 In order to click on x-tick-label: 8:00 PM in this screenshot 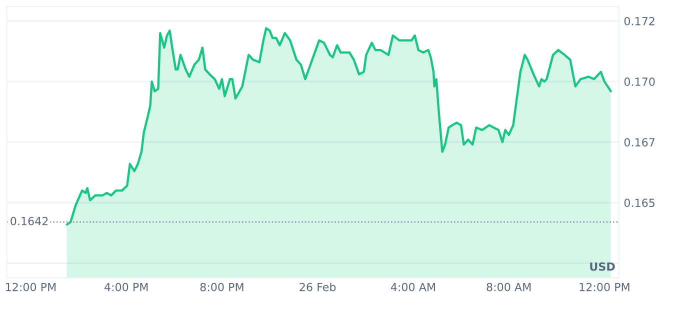, I will do `click(222, 287)`.